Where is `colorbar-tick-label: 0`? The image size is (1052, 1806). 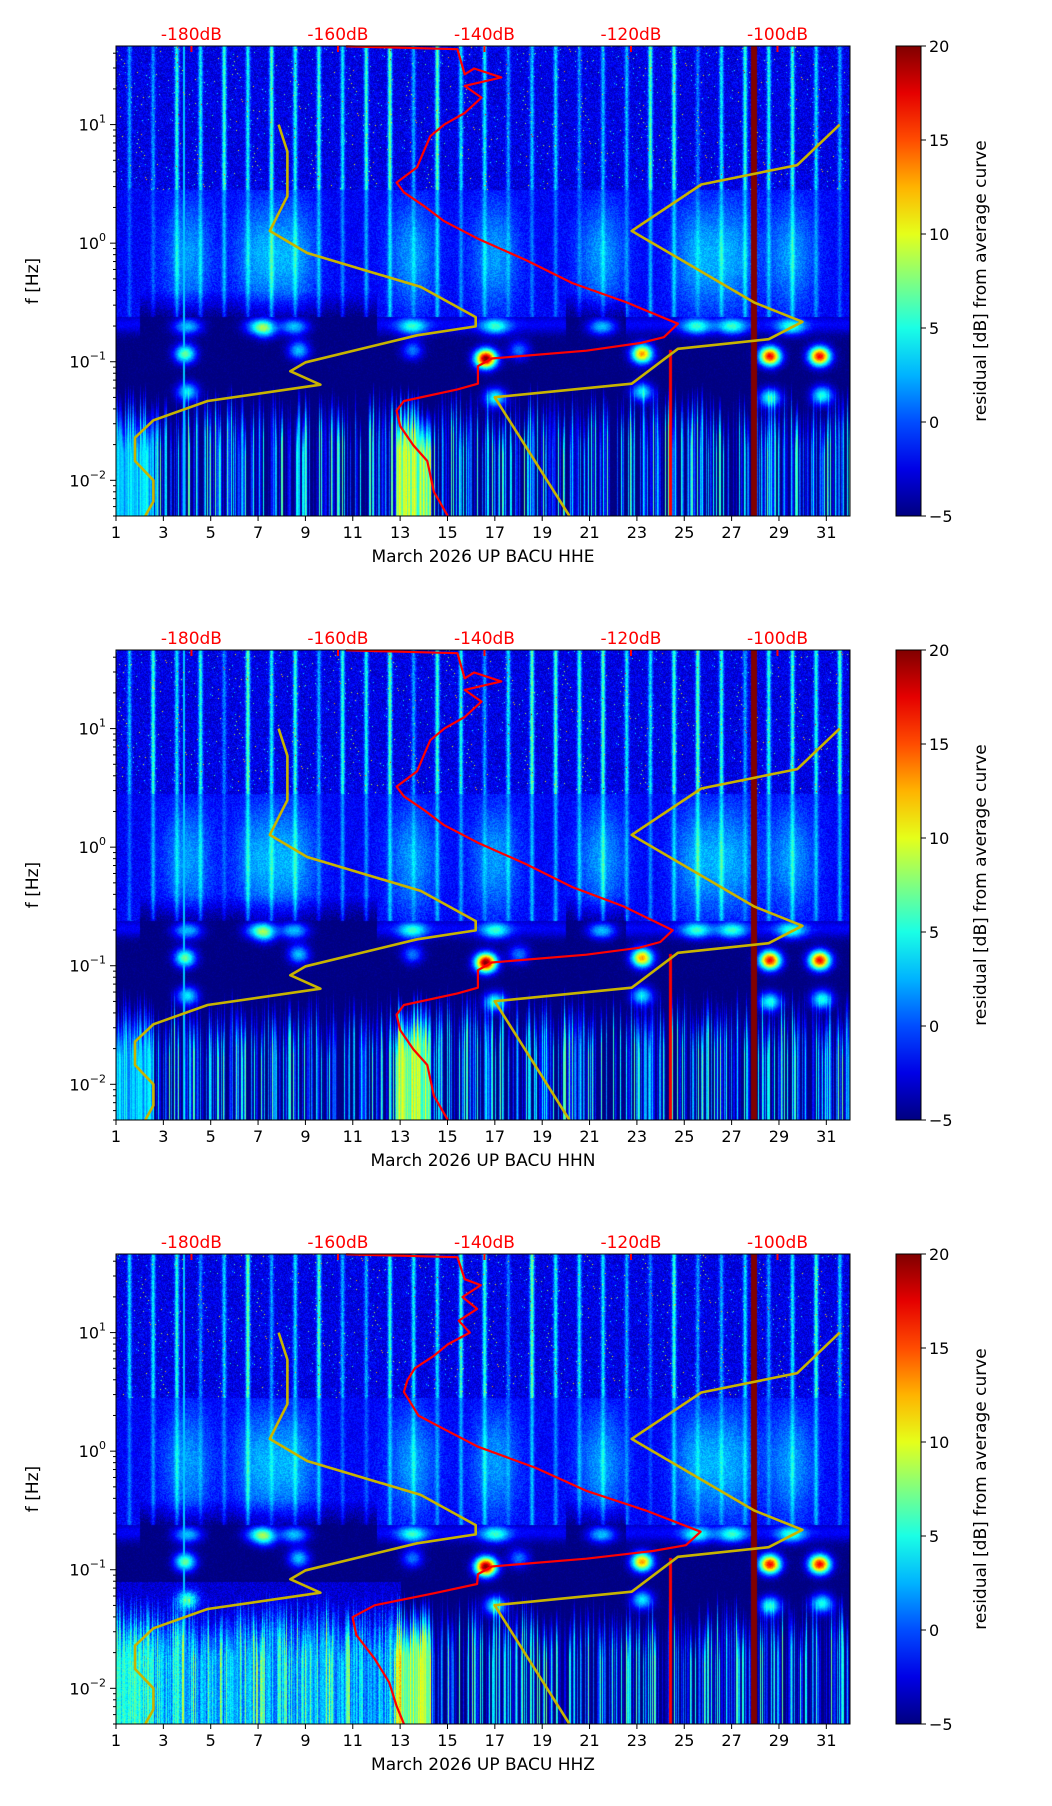 colorbar-tick-label: 0 is located at coordinates (934, 1026).